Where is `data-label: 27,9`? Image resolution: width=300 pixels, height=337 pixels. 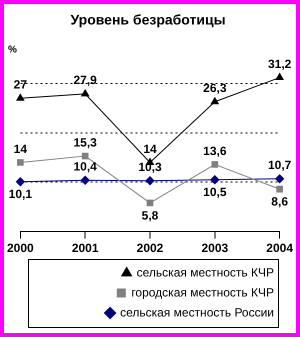
data-label: 27,9 is located at coordinates (85, 80).